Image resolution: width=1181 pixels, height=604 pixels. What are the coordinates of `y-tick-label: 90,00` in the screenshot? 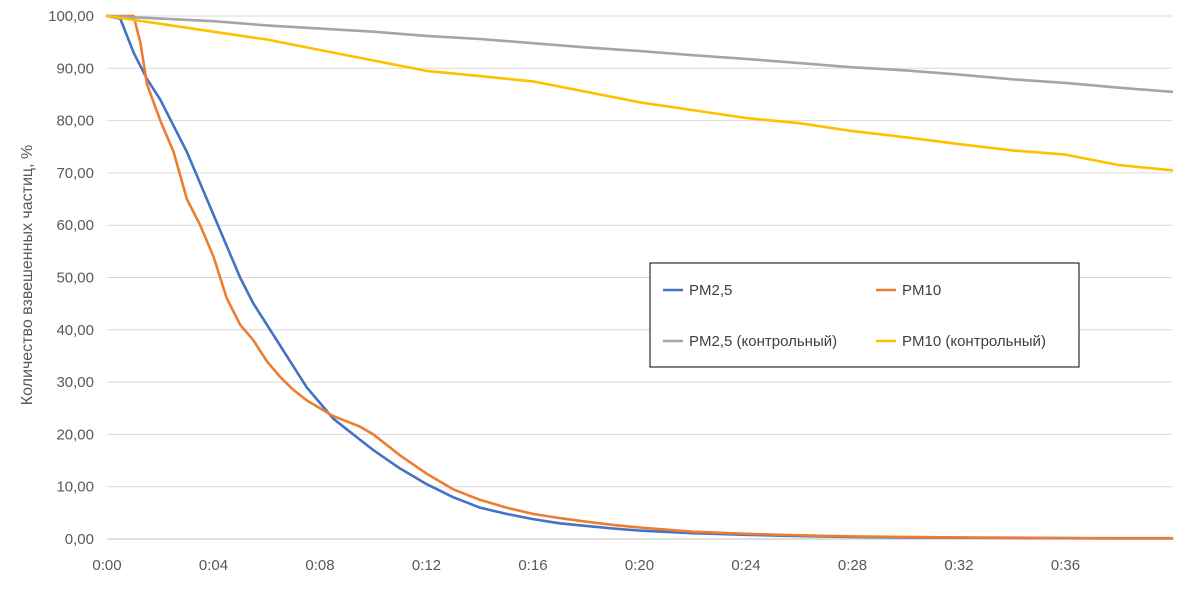 It's located at (75, 68).